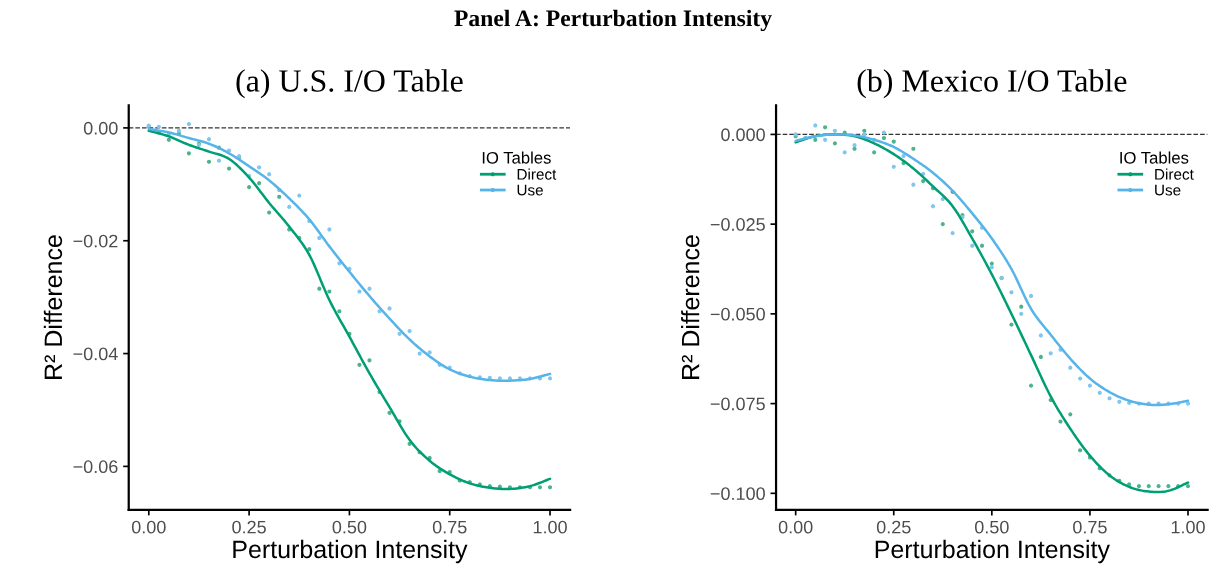 Image resolution: width=1226 pixels, height=582 pixels. Describe the element at coordinates (100, 128) in the screenshot. I see `y-tick-label: 0.00` at that location.